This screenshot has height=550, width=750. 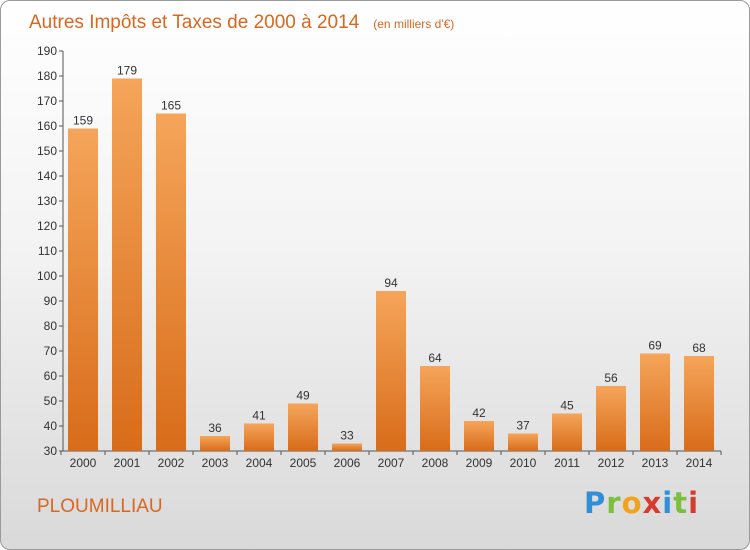 What do you see at coordinates (51, 401) in the screenshot?
I see `y-tick-label: 50` at bounding box center [51, 401].